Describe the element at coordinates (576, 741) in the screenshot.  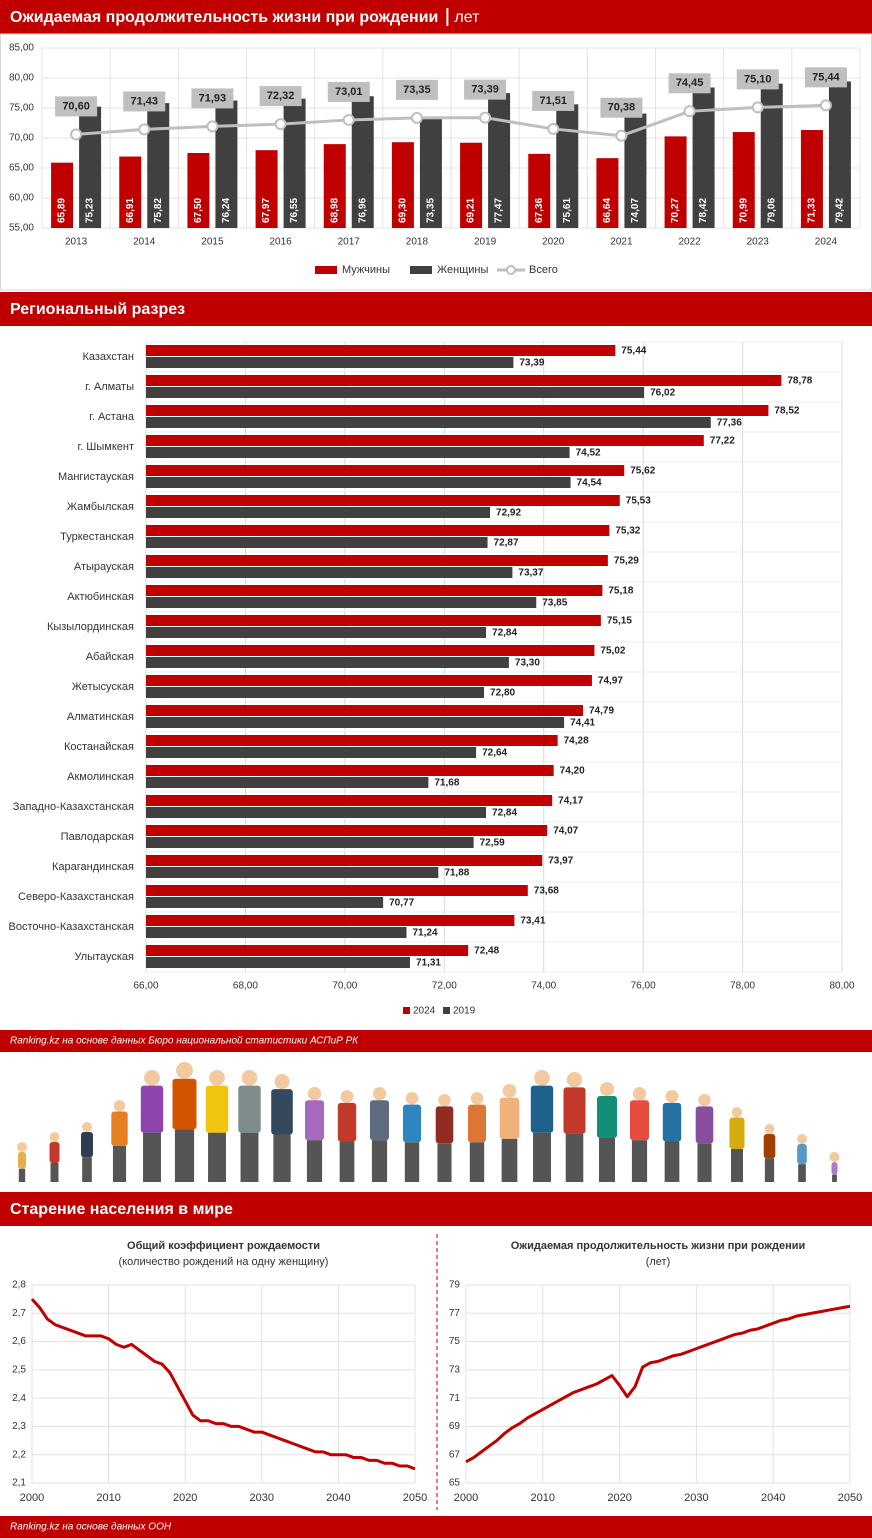
I see `data-label: 74,28` at that location.